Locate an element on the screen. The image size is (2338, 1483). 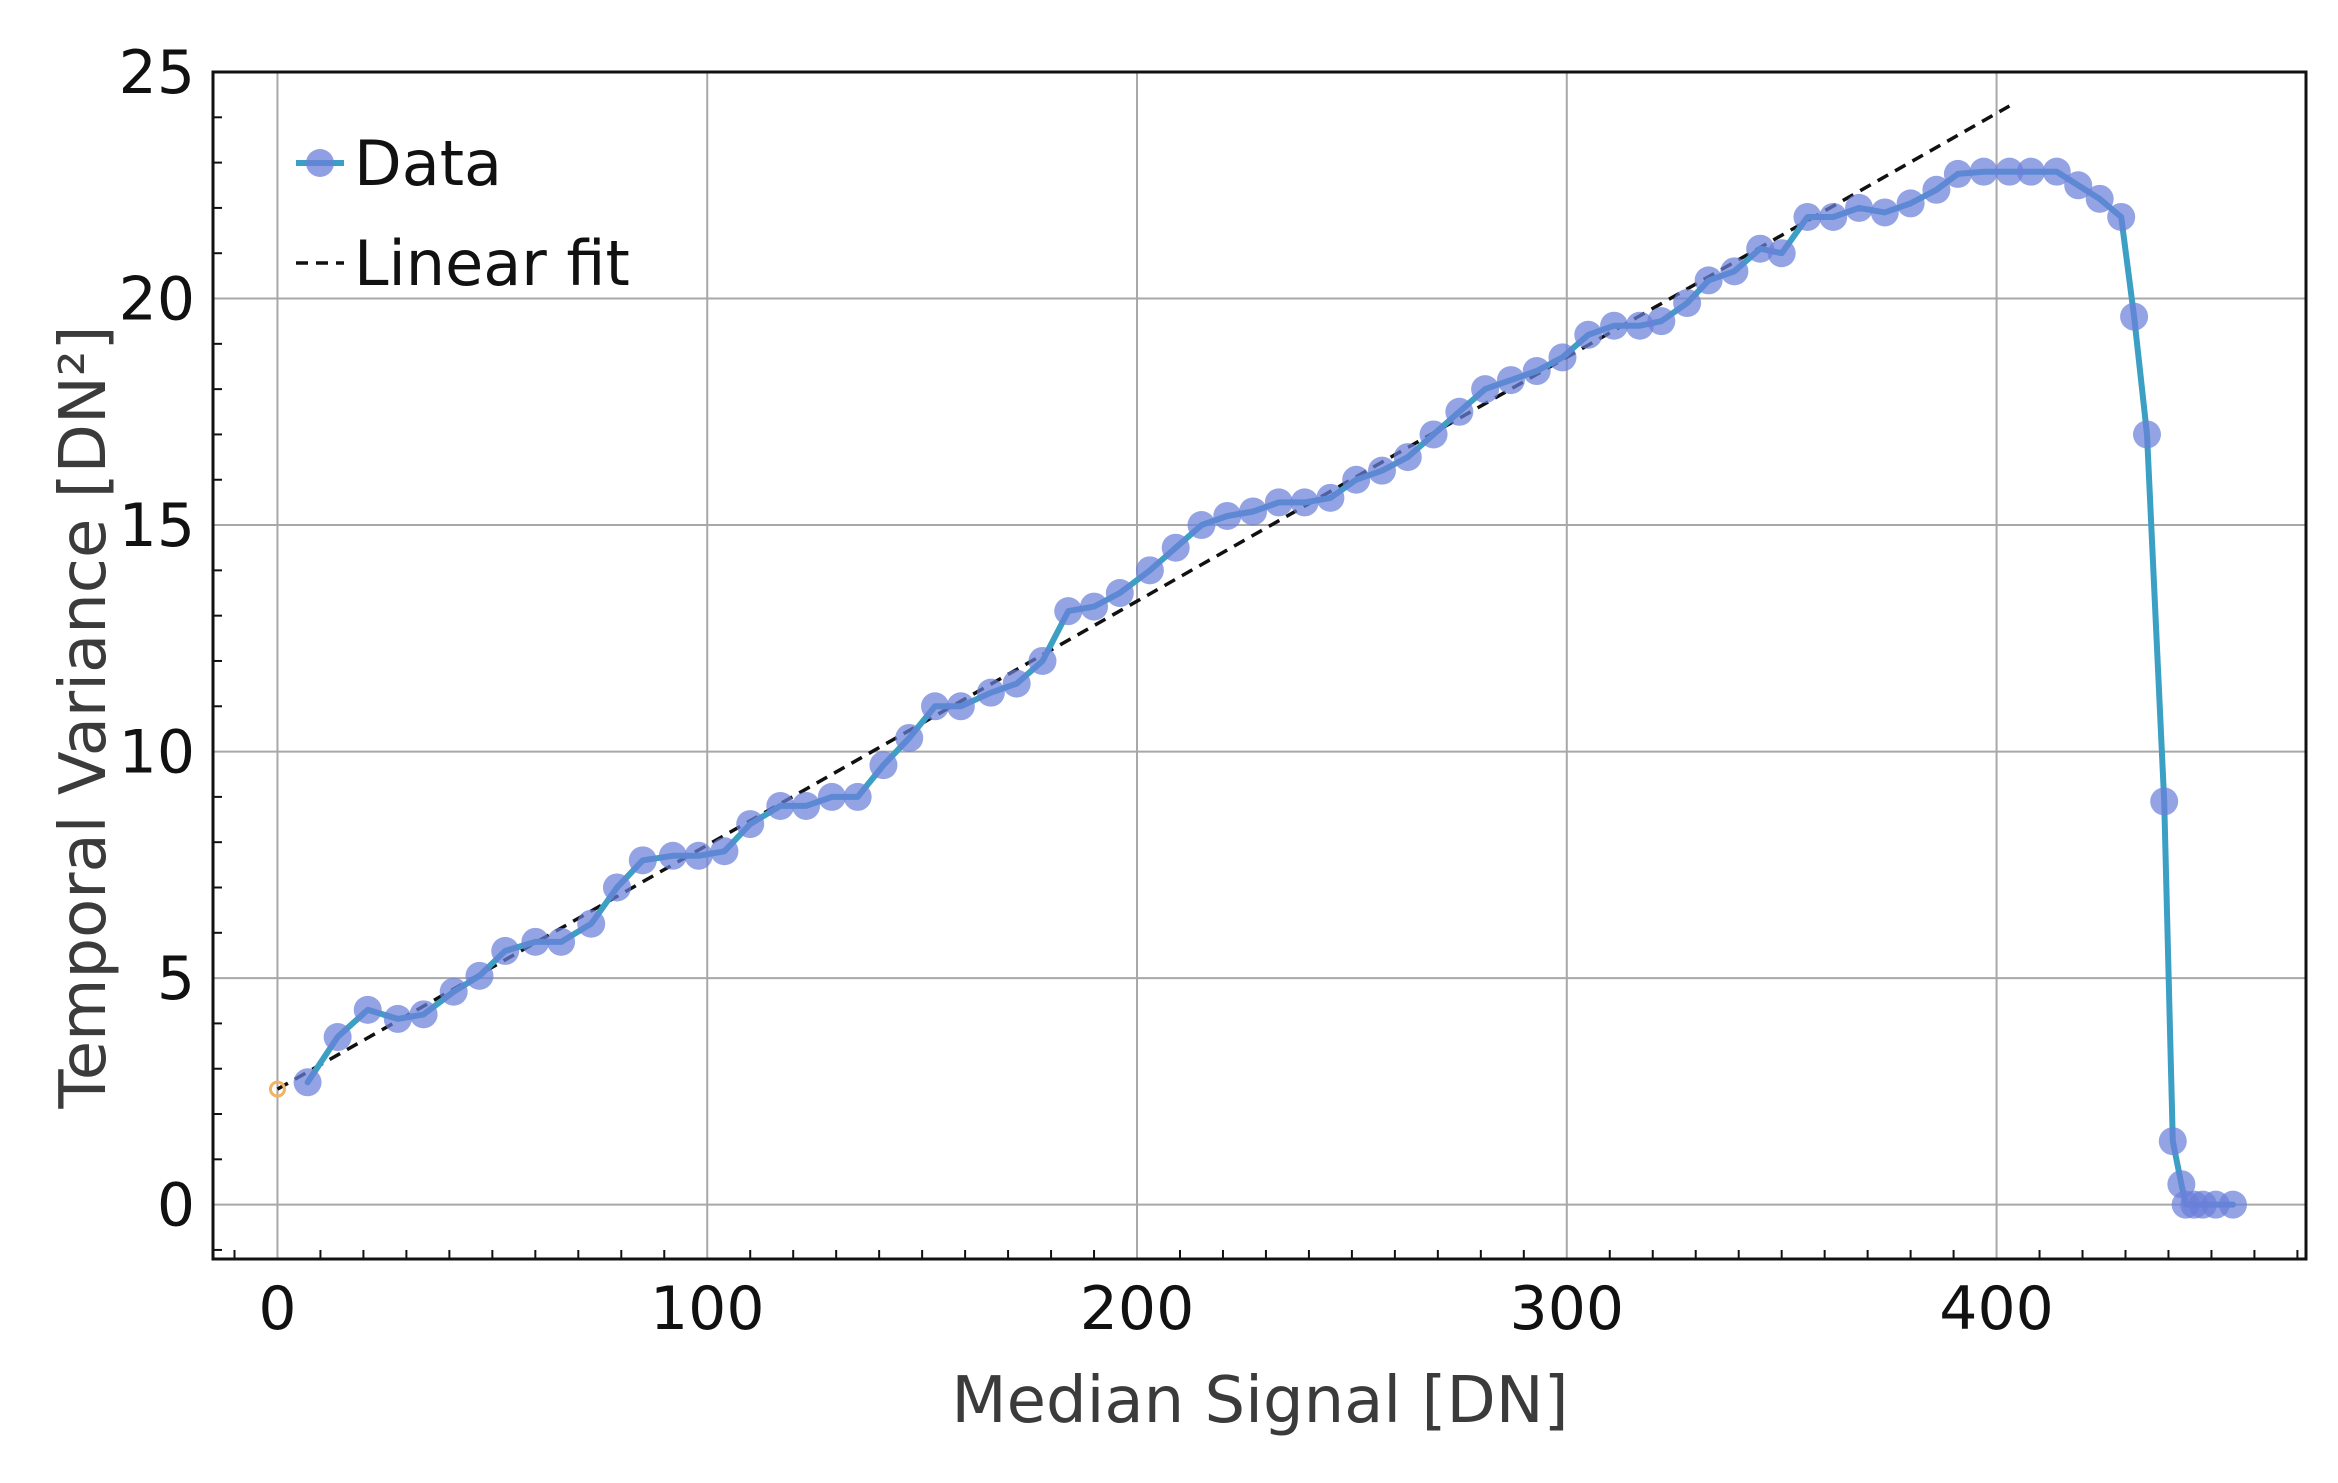
x-tick-label: 100 is located at coordinates (707, 1309).